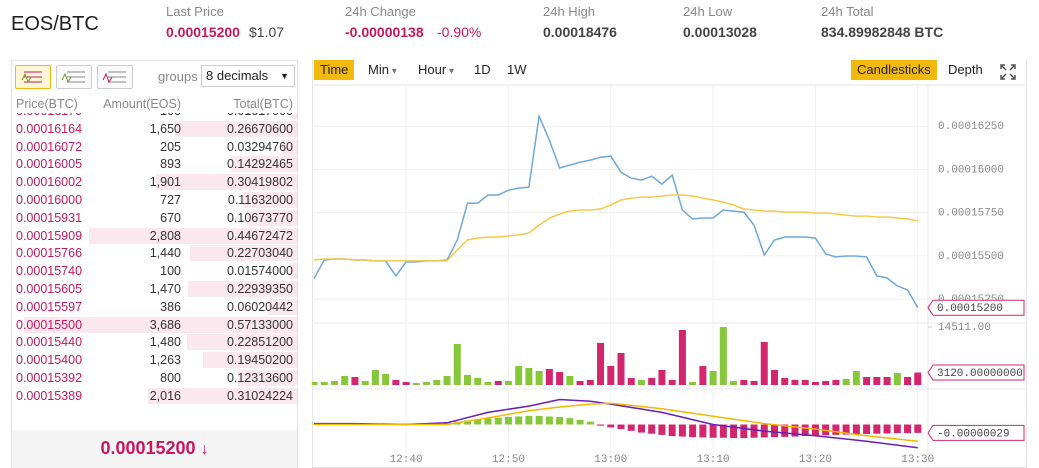 The image size is (1039, 468). I want to click on decimals-text: 8 decimals, so click(237, 75).